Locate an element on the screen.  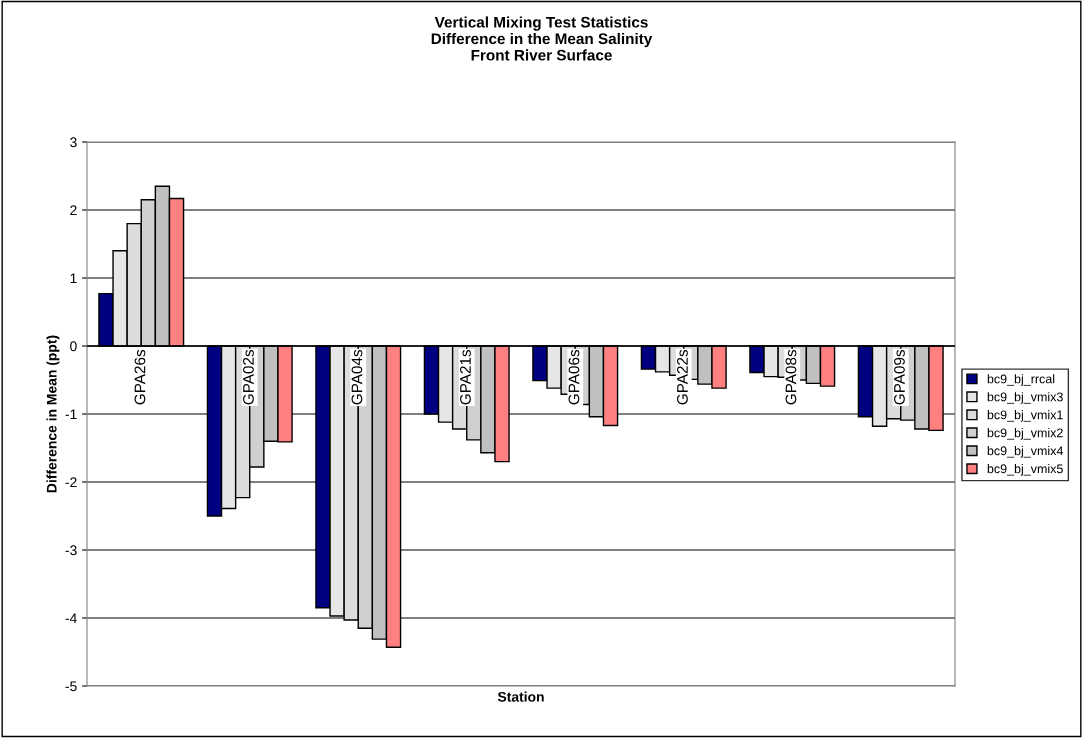
legend-label: bc9_bj_vmix4 is located at coordinates (1025, 452).